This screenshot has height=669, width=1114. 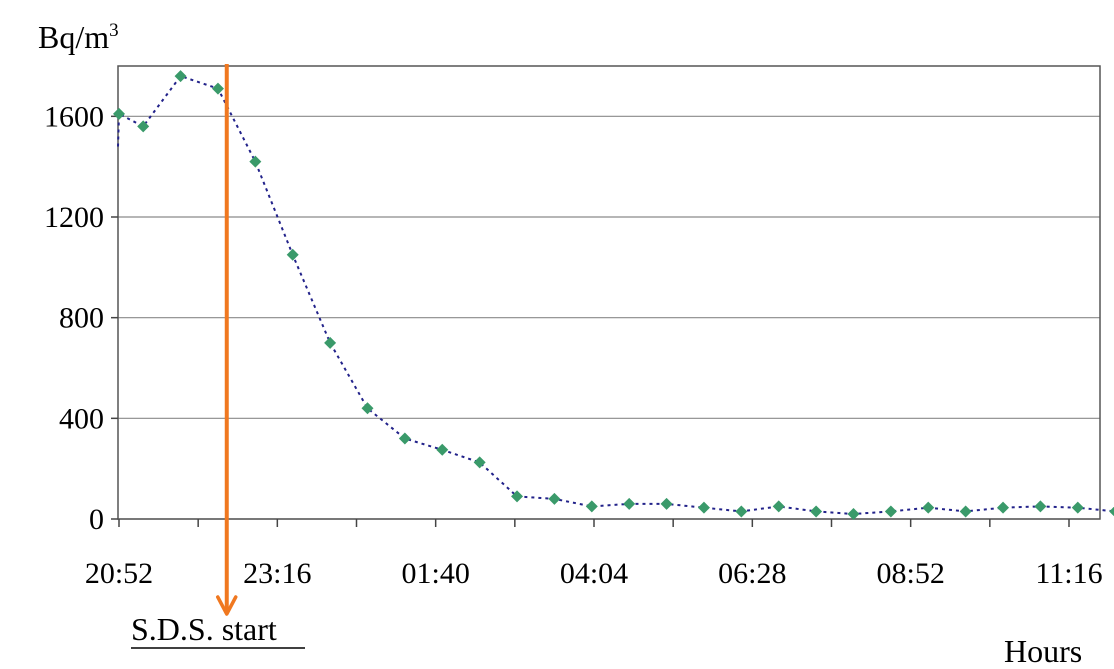 What do you see at coordinates (1043, 651) in the screenshot?
I see `x-axis-label: Hours` at bounding box center [1043, 651].